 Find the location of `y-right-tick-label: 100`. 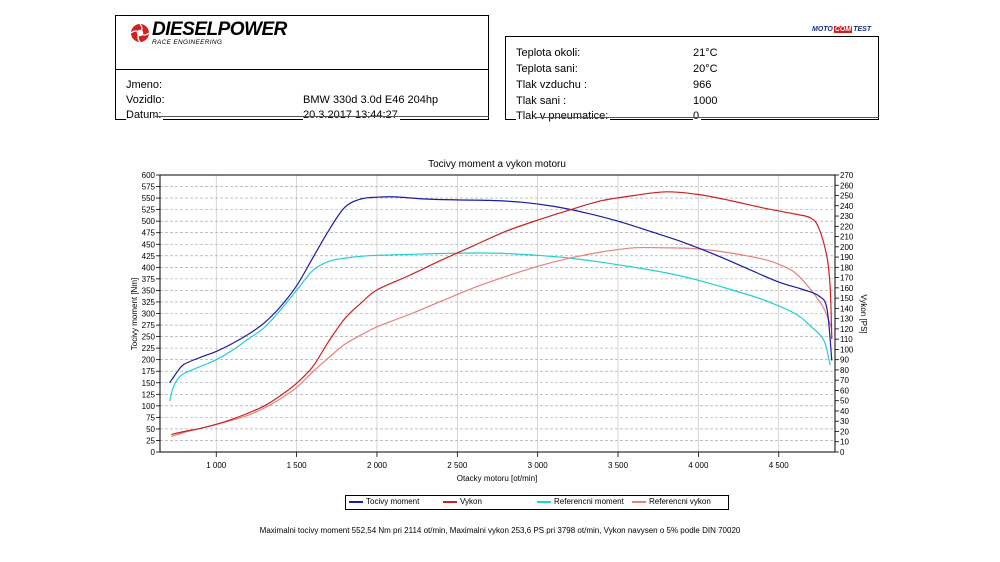

y-right-tick-label: 100 is located at coordinates (847, 349).